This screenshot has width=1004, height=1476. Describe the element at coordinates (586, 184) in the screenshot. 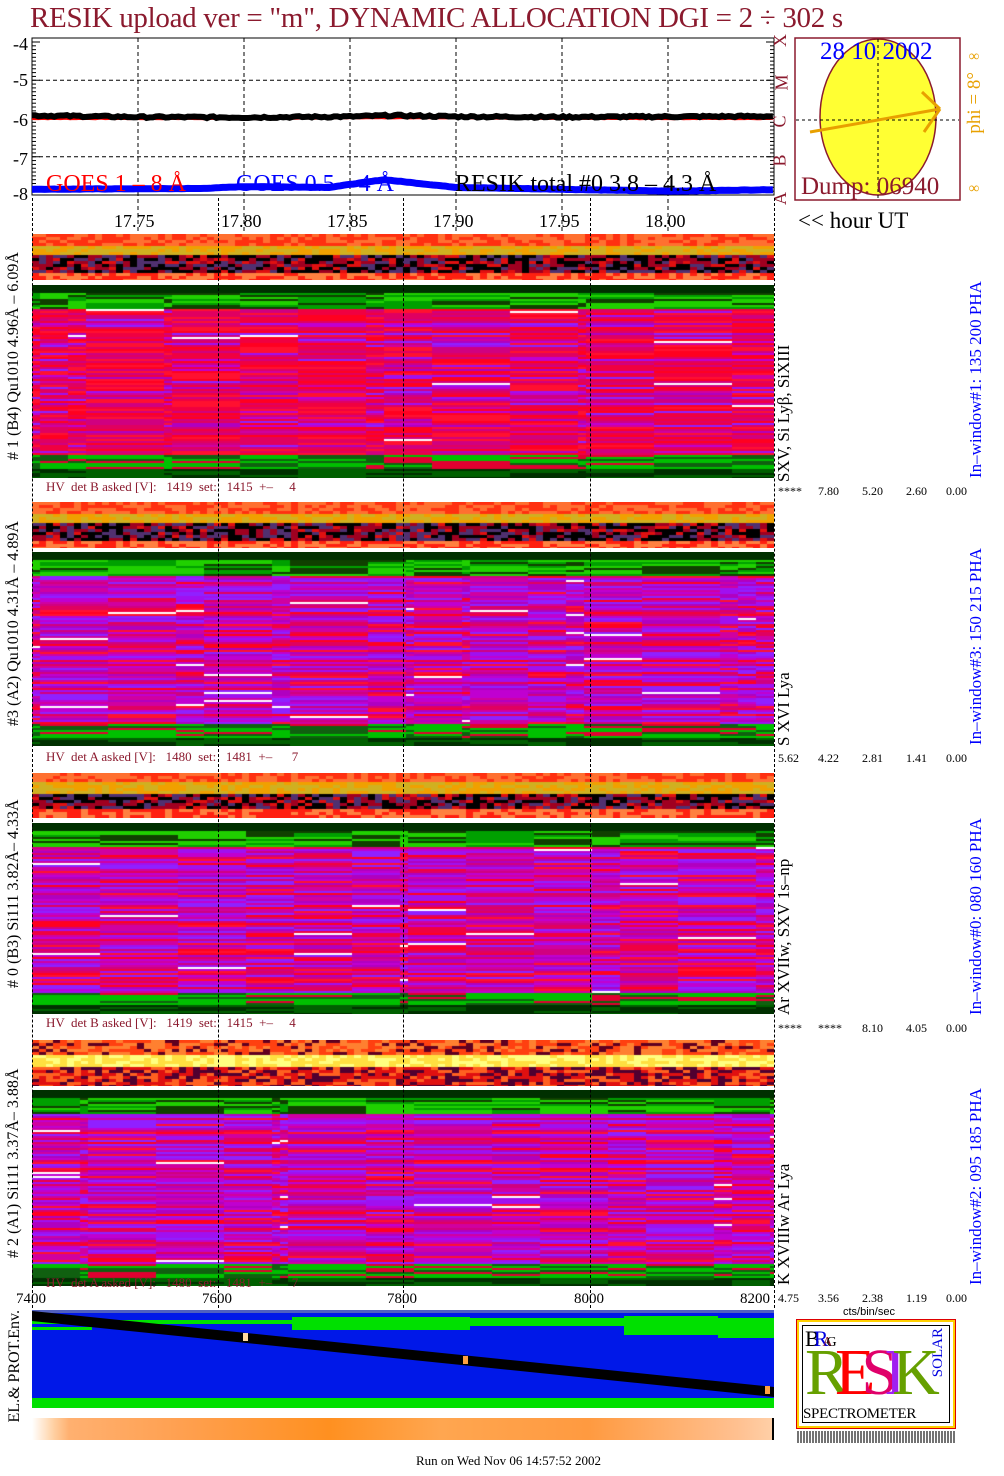

I see `legend-resik-total: RESIK total #0 3.8 – 4.3 Å` at that location.